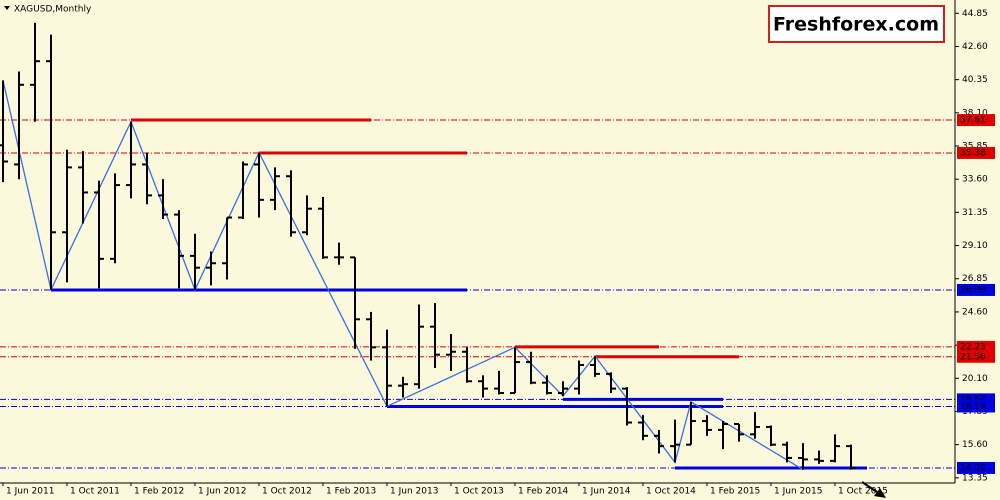 This screenshot has height=500, width=1000. What do you see at coordinates (975, 80) in the screenshot?
I see `y-tick-label: 40.35` at bounding box center [975, 80].